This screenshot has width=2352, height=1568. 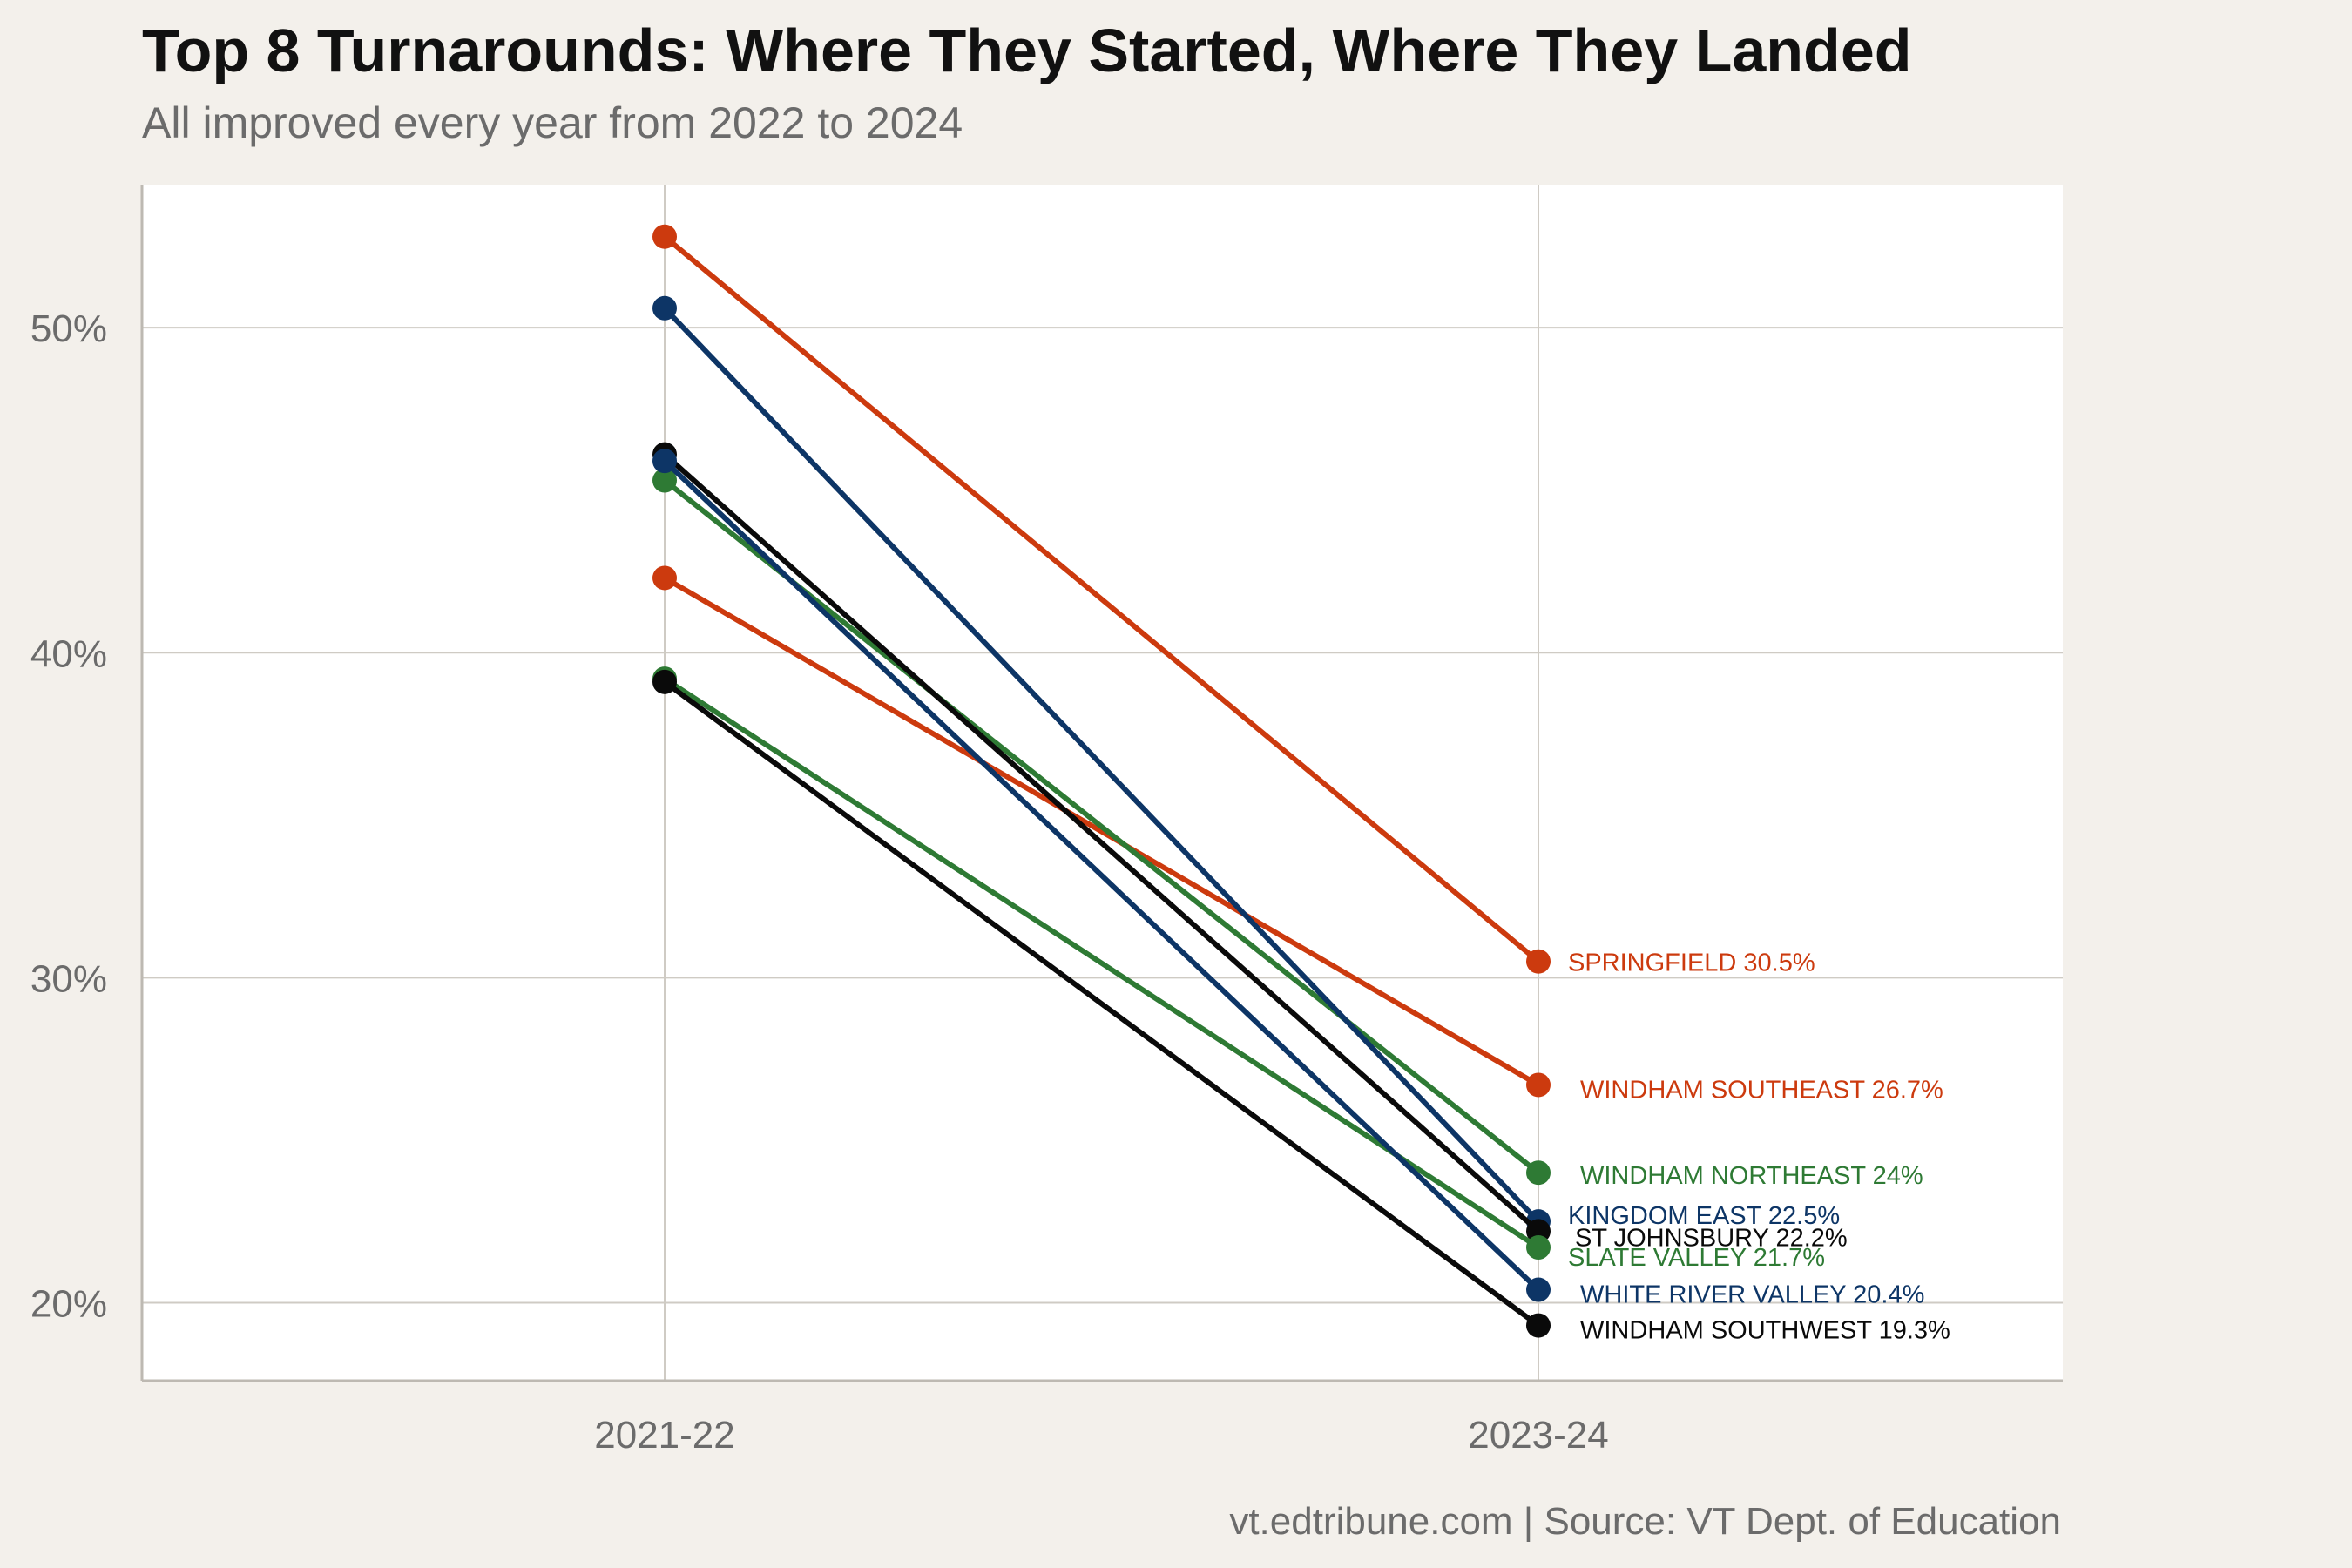 I want to click on y-tick-label: 30%, so click(x=68, y=978).